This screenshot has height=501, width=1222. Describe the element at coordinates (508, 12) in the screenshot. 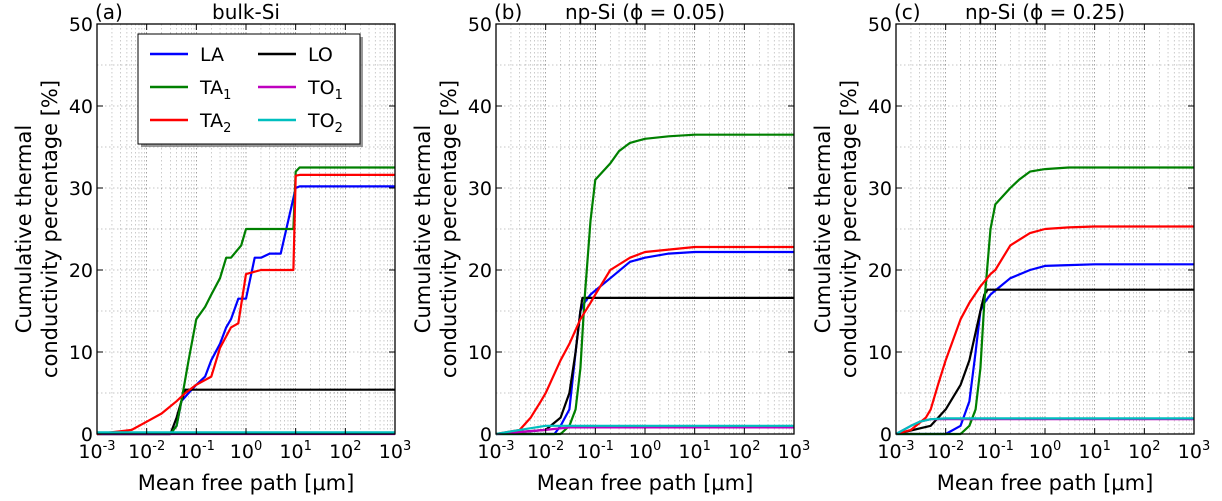

I see `panel-label: (b)` at that location.